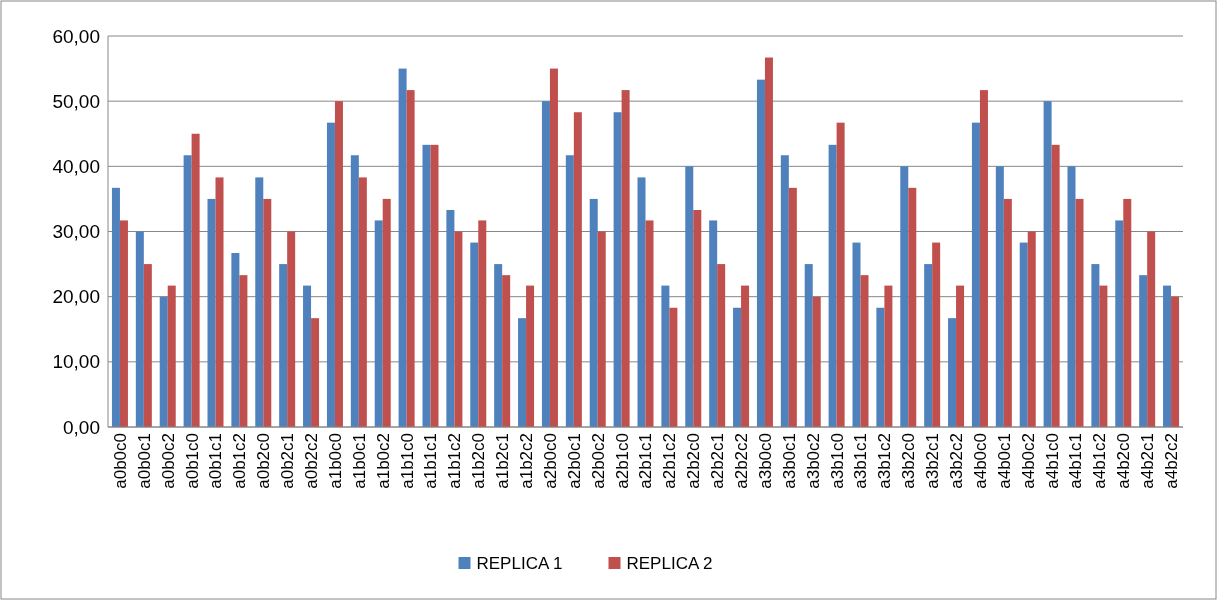 This screenshot has height=600, width=1217. What do you see at coordinates (813, 461) in the screenshot?
I see `x-tick-label: a3b0c2` at bounding box center [813, 461].